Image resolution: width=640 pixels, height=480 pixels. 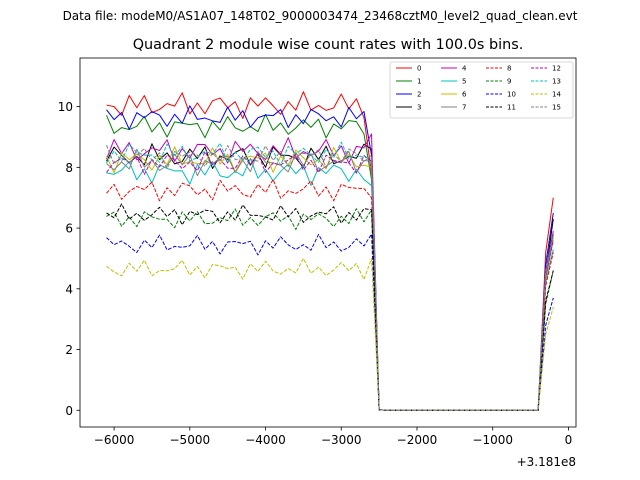 What do you see at coordinates (69, 168) in the screenshot?
I see `y-tick-label: 8` at bounding box center [69, 168].